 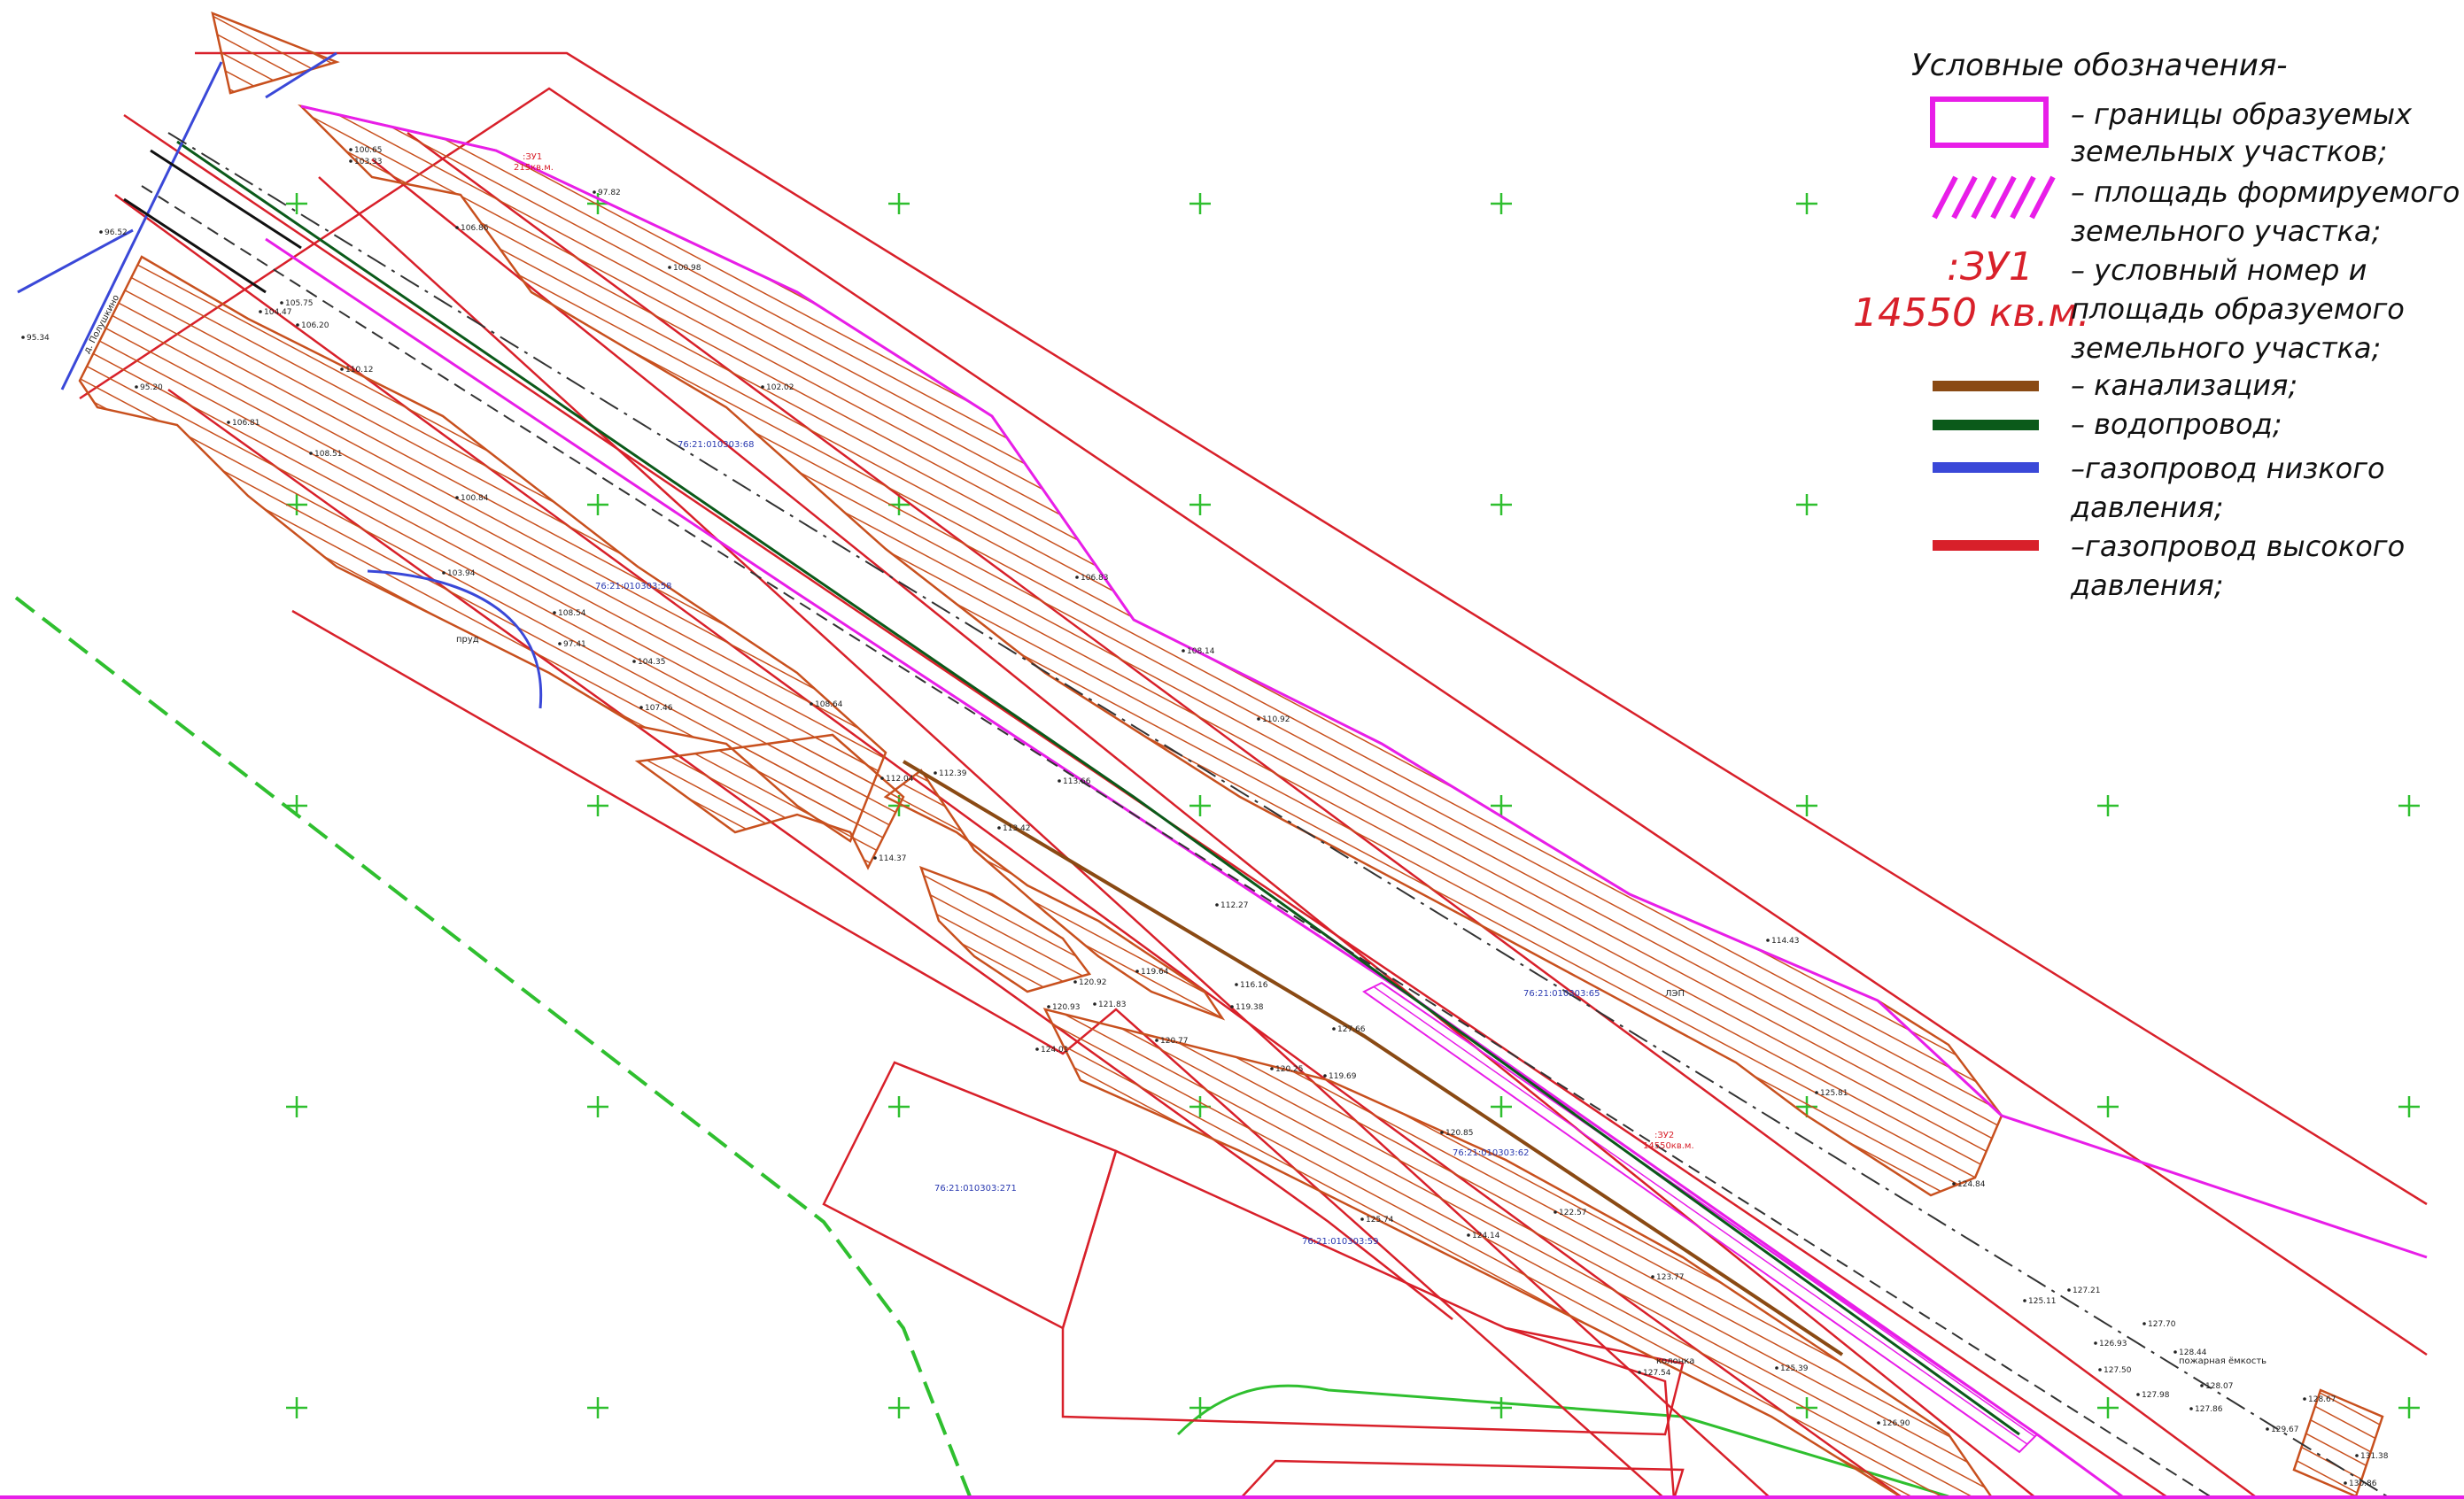 I want to click on elevation-label: 108.54, so click(x=572, y=613).